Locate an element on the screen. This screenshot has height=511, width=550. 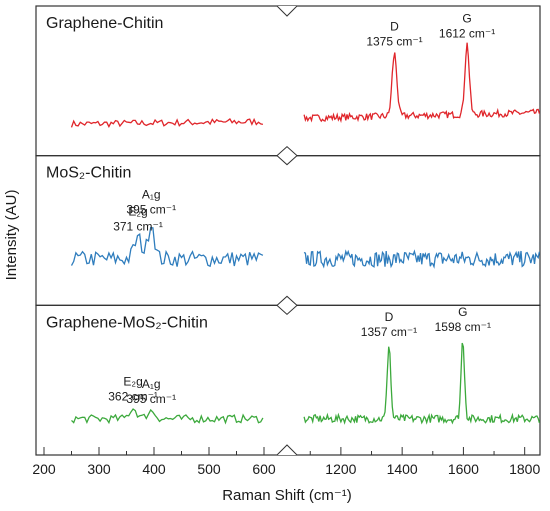
peak-value: 1598 cm⁻¹ is located at coordinates (463, 327).